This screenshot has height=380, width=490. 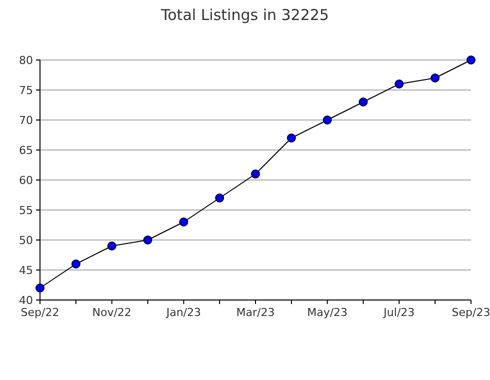 What do you see at coordinates (327, 312) in the screenshot?
I see `x-tick-label: May/23` at bounding box center [327, 312].